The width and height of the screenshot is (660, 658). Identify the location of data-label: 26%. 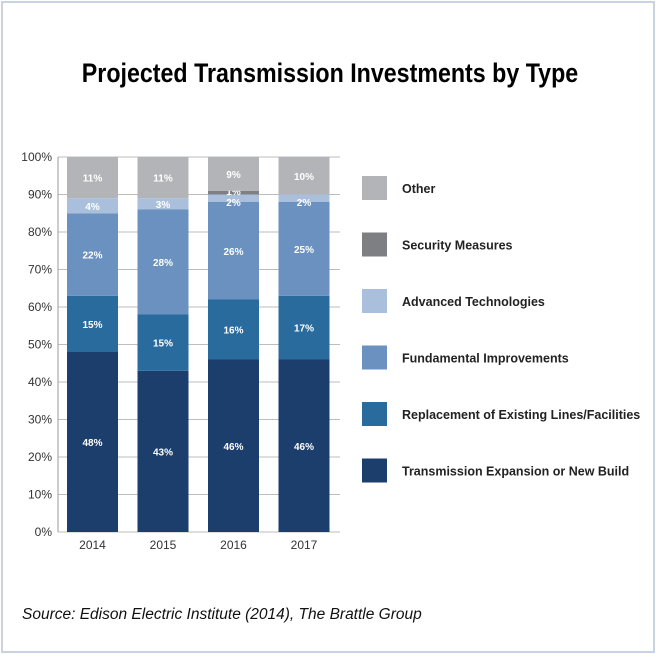
(233, 252).